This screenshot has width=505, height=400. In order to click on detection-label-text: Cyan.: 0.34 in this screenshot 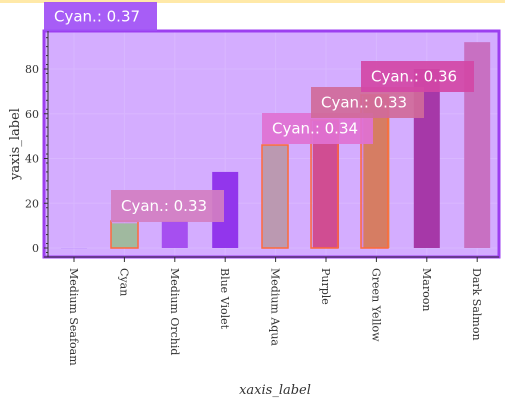, I will do `click(315, 129)`.